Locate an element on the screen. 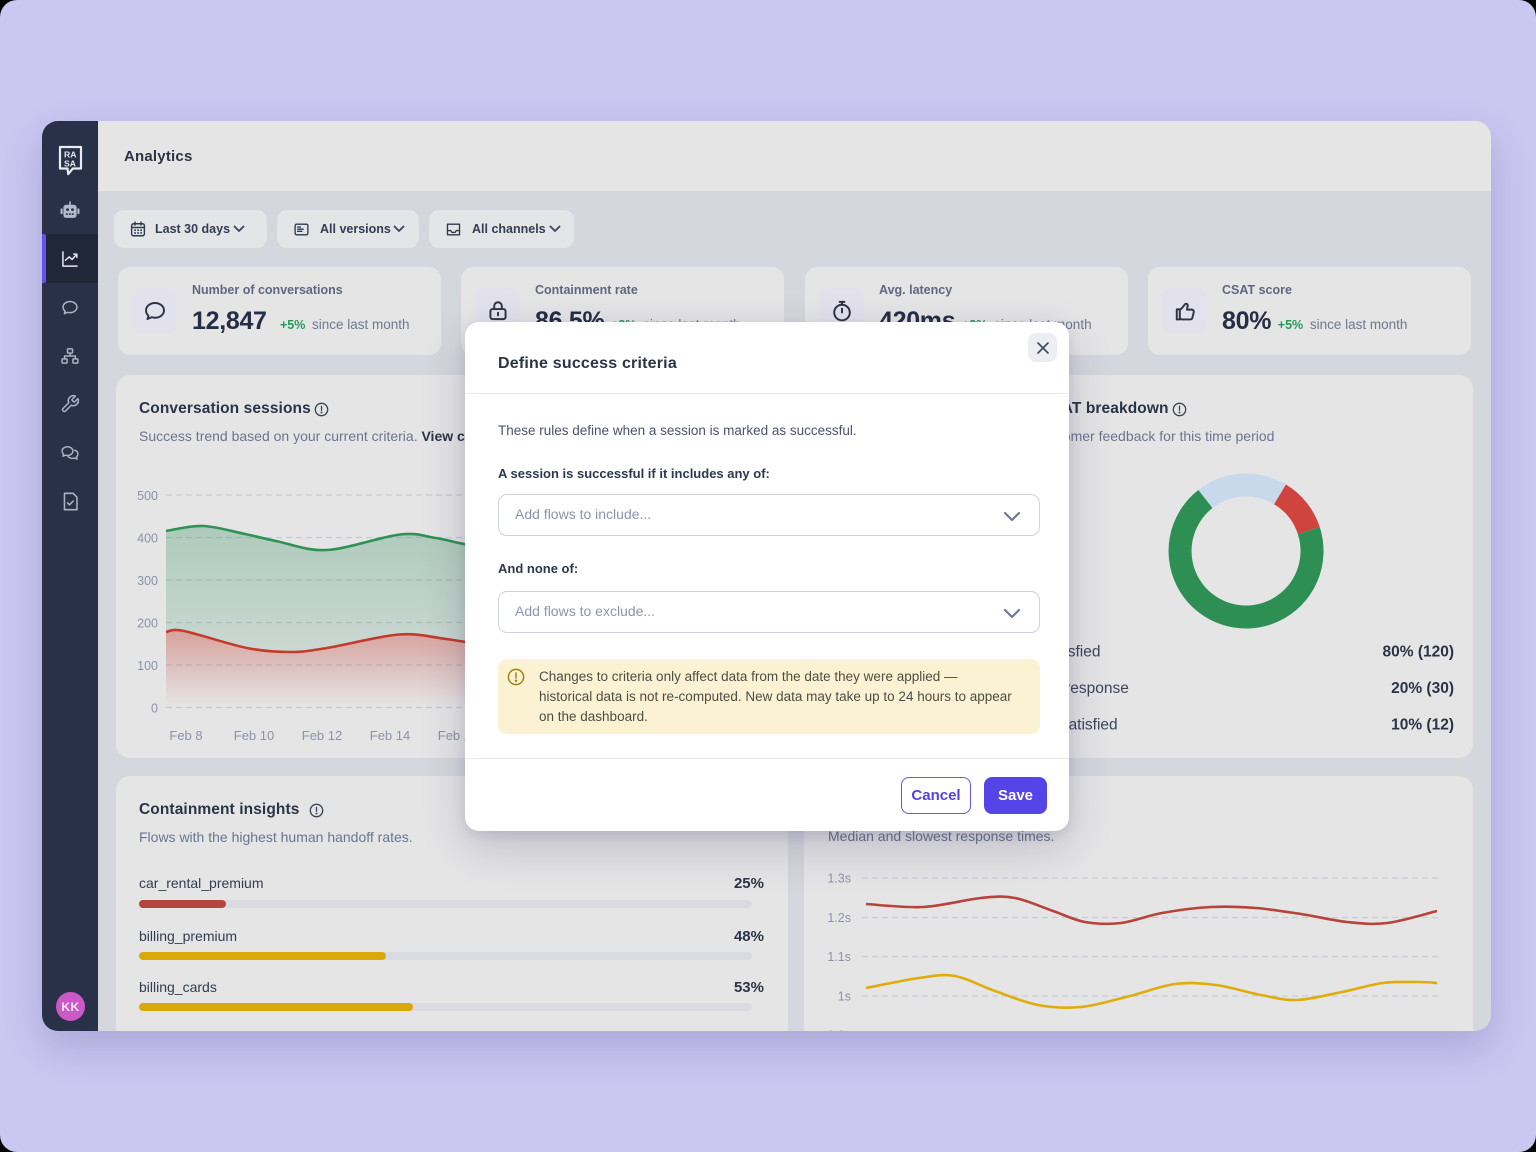  svg-text: 10% (12) is located at coordinates (1422, 725).